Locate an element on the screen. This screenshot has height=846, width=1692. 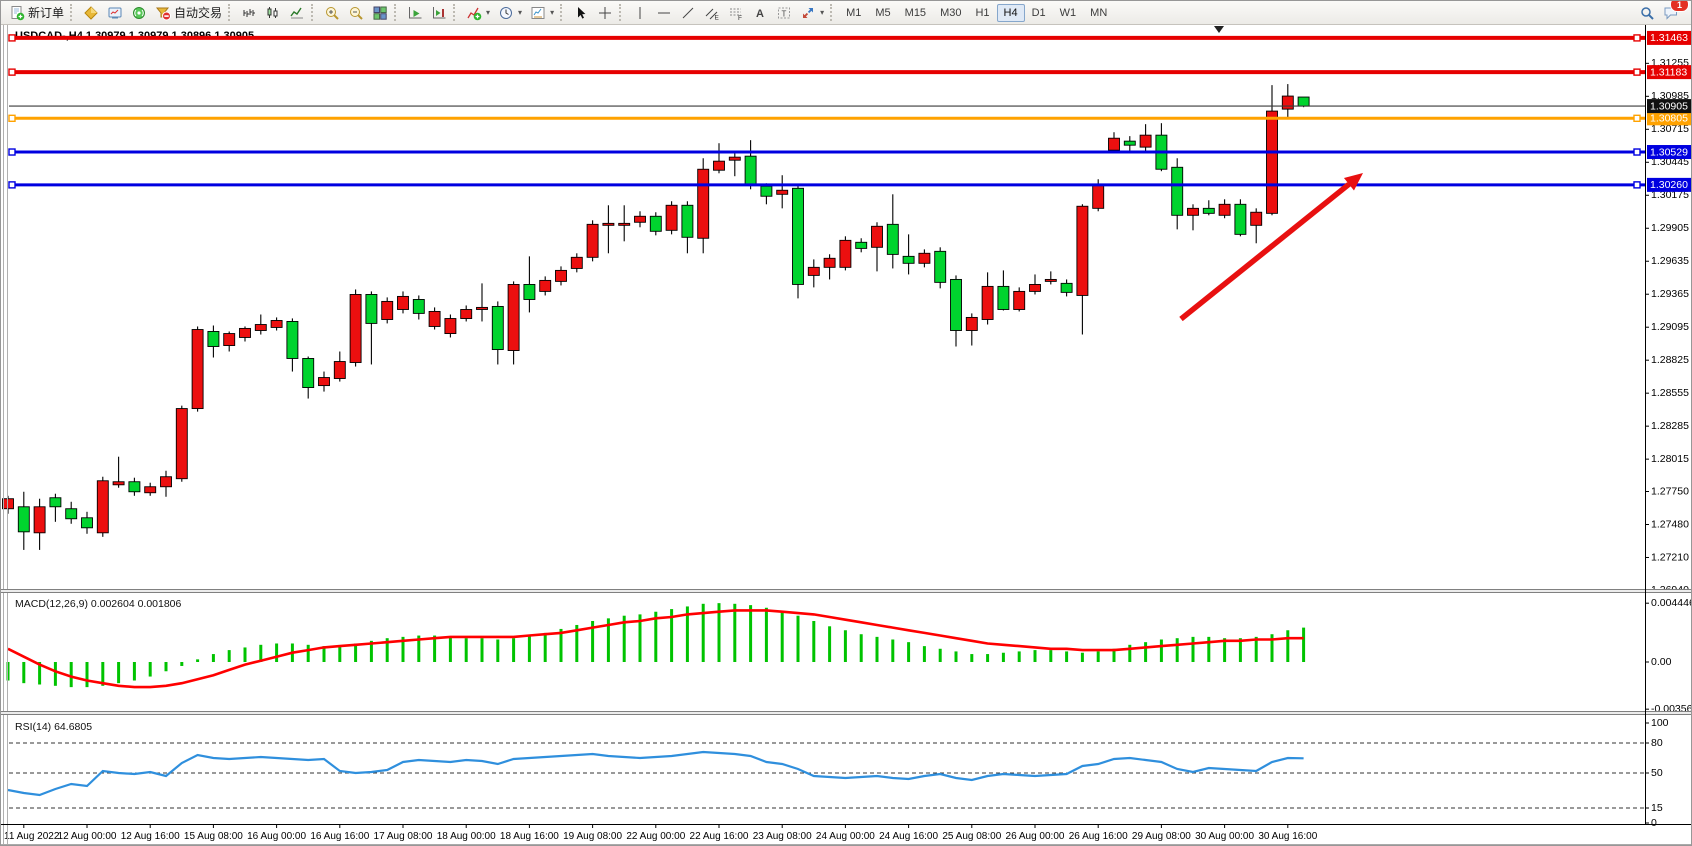
macd-pane: MACD(12,26,9) 0.002604 0.001806 is located at coordinates (656, 643).